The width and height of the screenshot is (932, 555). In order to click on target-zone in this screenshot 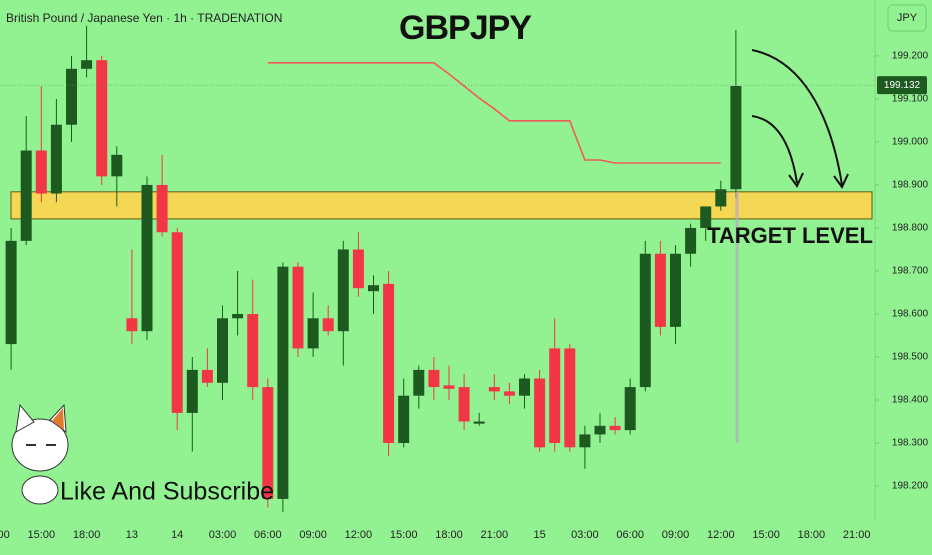, I will do `click(441, 205)`.